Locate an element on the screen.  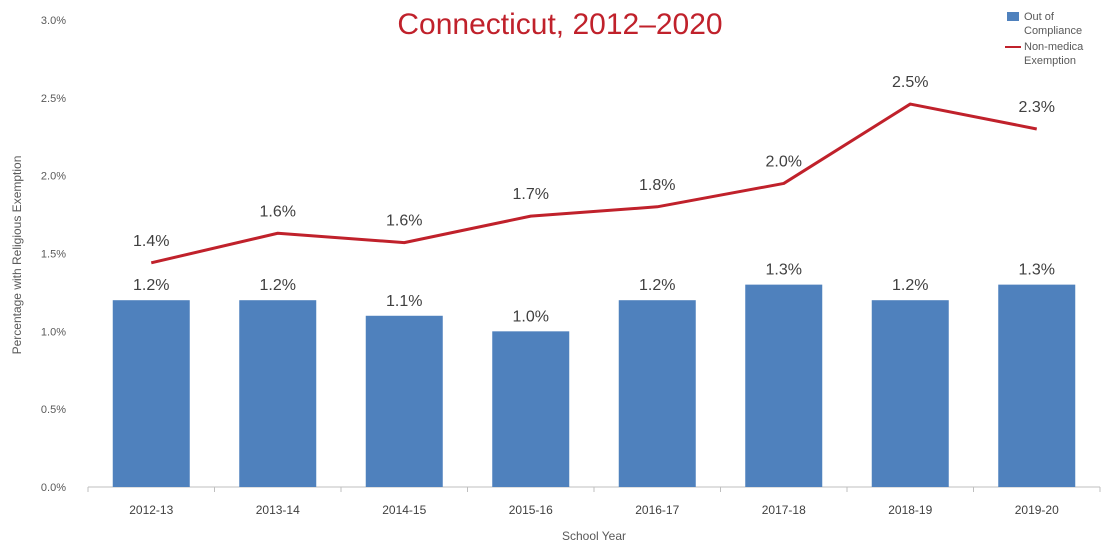
y-tick-label: 0.5% is located at coordinates (53, 410).